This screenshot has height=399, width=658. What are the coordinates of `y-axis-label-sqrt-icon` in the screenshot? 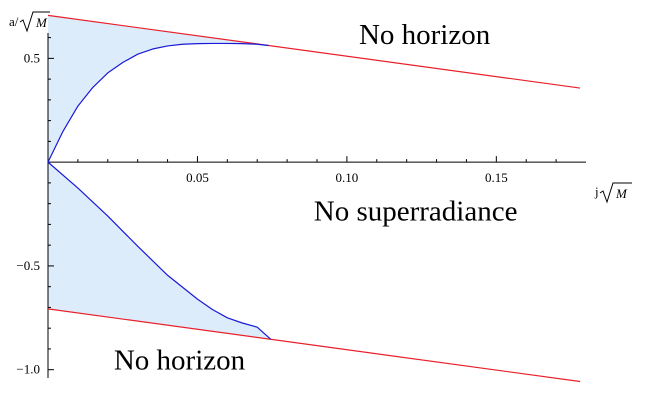 It's located at (34, 22).